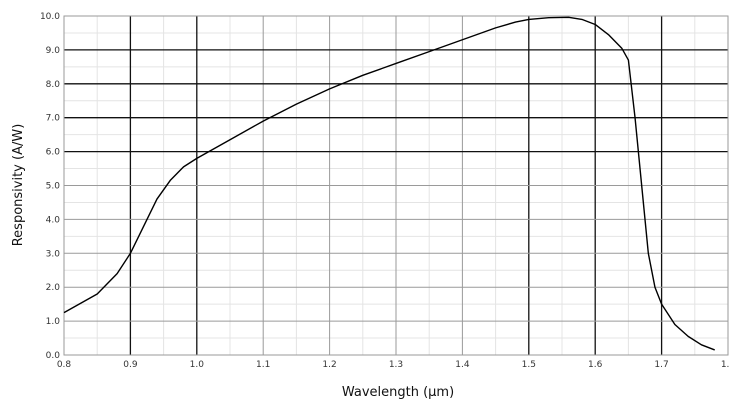 This screenshot has height=405, width=730. What do you see at coordinates (53, 85) in the screenshot?
I see `y-tick-label: 8.0` at bounding box center [53, 85].